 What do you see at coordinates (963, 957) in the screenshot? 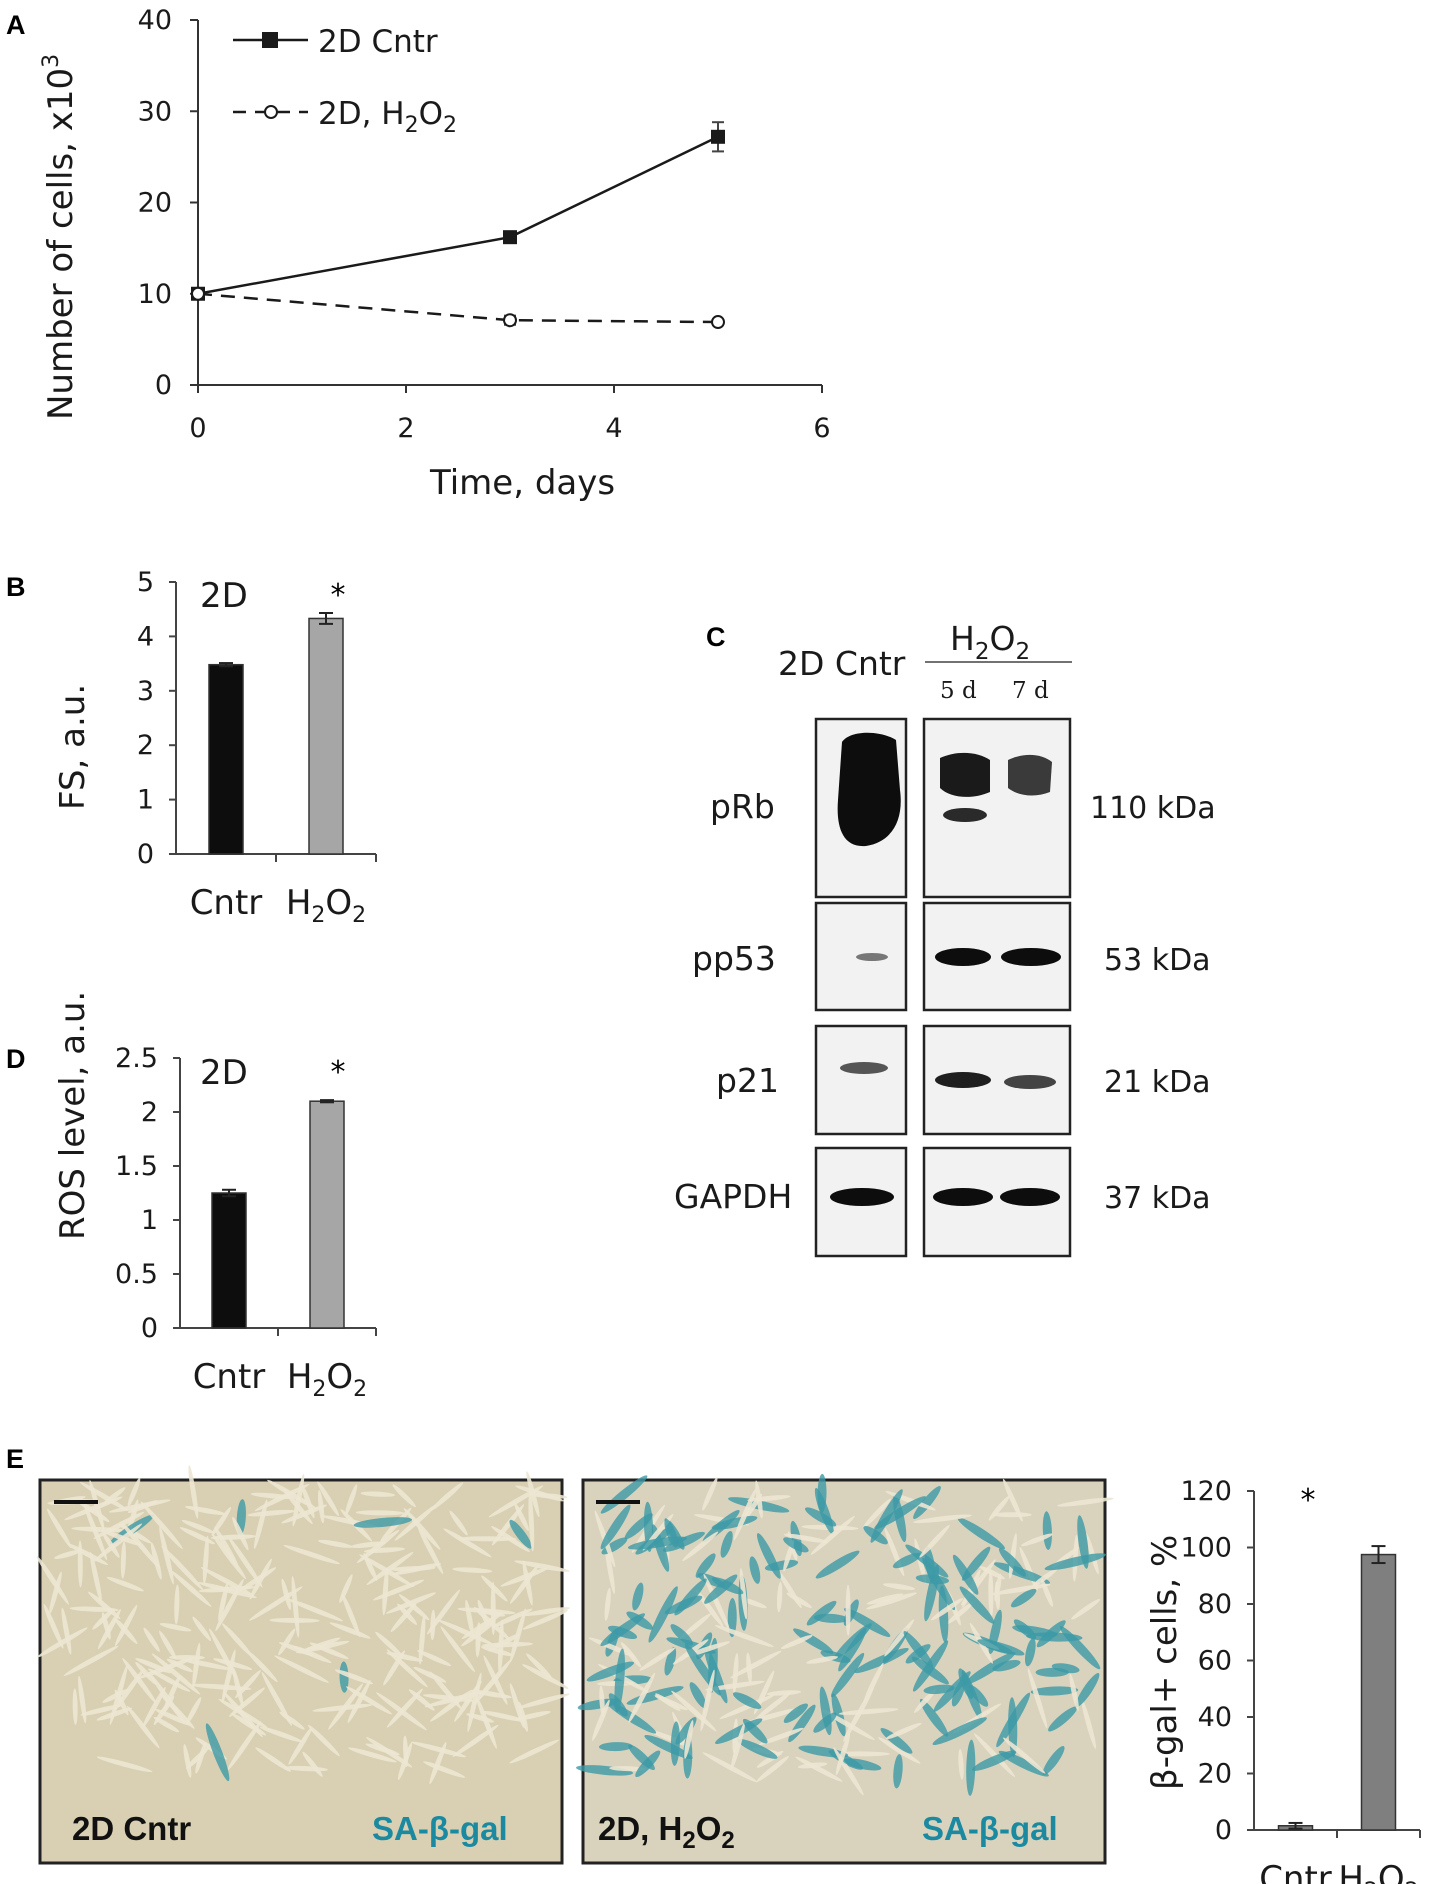
I see `band-pp53-5d` at bounding box center [963, 957].